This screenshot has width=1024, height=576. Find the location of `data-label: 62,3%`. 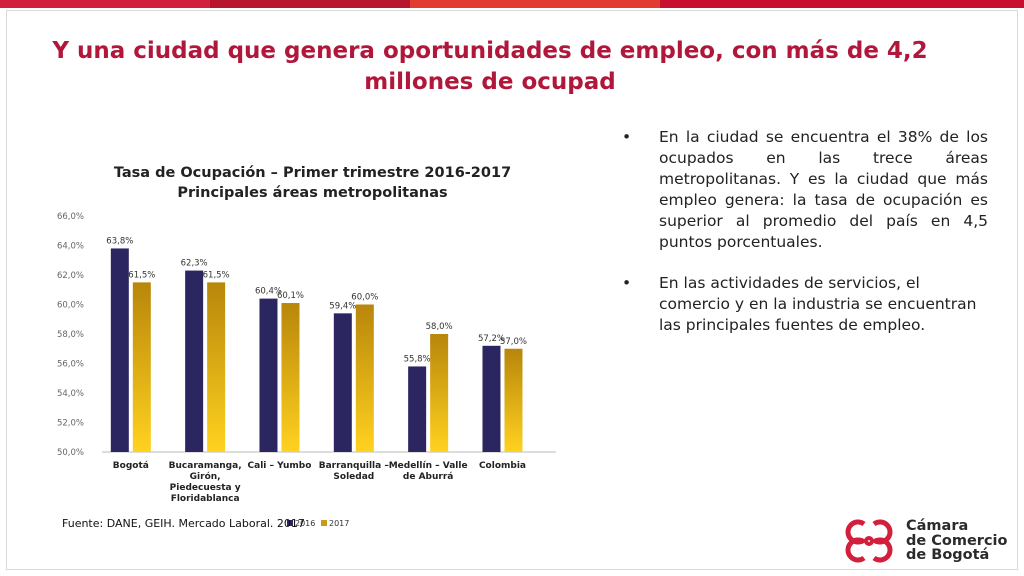

data-label: 62,3% is located at coordinates (194, 264).